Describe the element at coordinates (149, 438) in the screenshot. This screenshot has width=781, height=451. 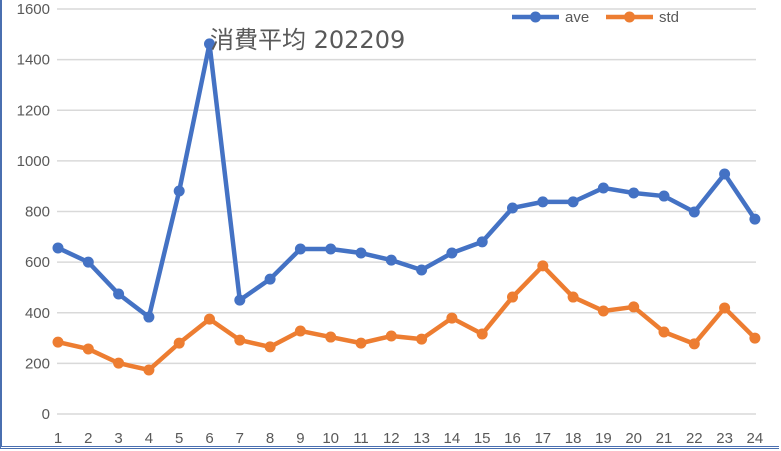
I see `x-tick-label: 4` at that location.